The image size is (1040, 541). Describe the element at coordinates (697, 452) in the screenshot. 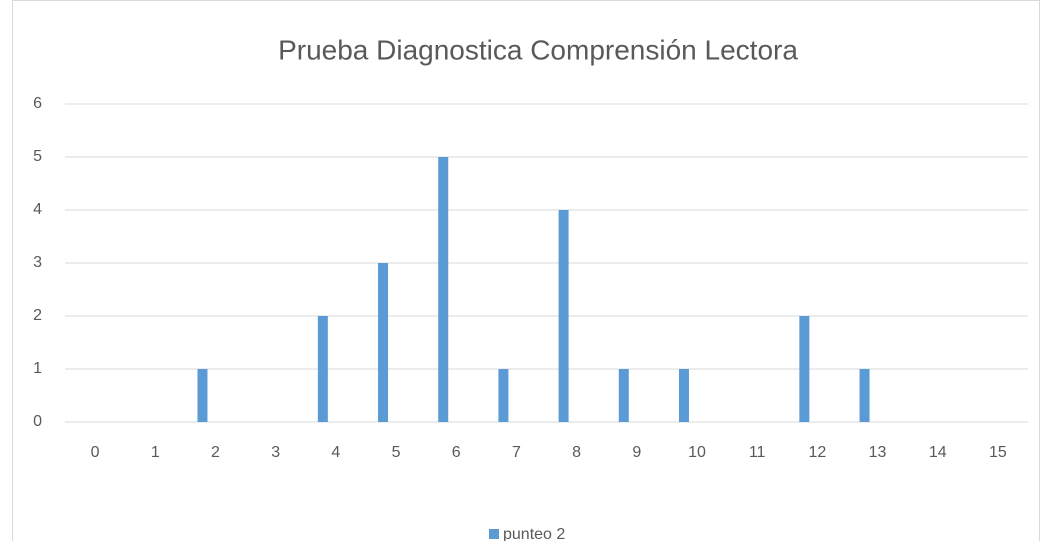

I see `x-tick-label: 10` at that location.